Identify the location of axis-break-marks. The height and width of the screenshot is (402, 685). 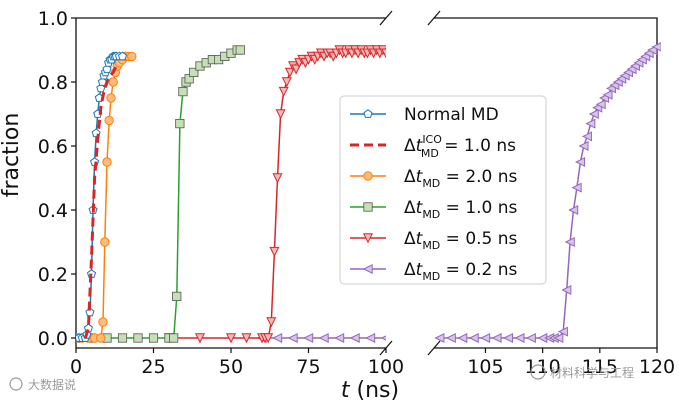
(410, 183).